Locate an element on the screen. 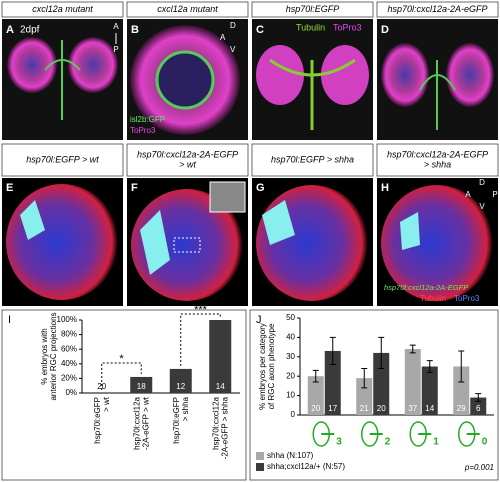 The image size is (500, 482). legend-label: shha (N:107) is located at coordinates (290, 455).